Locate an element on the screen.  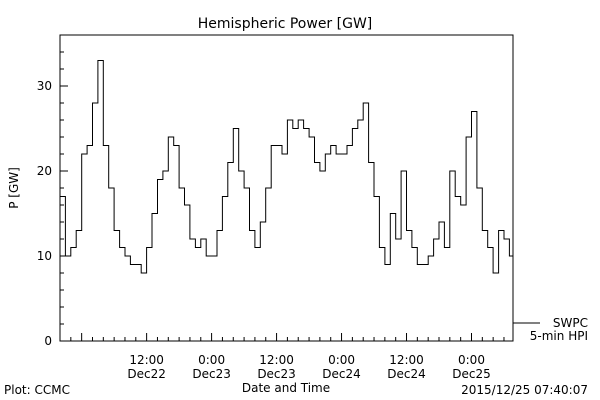
legend-5min-hpi: 5-min HPI is located at coordinates (559, 336).